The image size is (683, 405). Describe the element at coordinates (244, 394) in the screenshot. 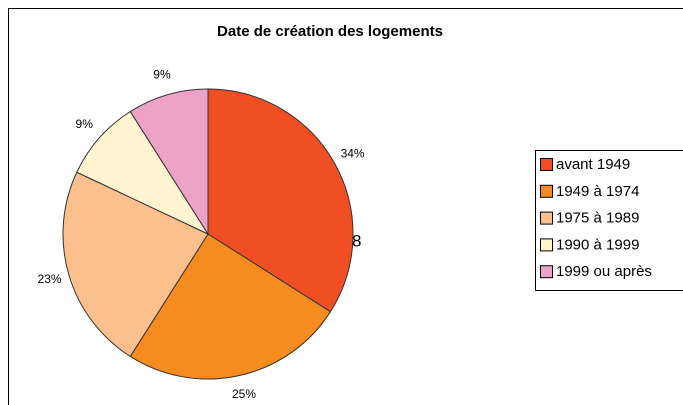

I see `data-label: 25%` at that location.